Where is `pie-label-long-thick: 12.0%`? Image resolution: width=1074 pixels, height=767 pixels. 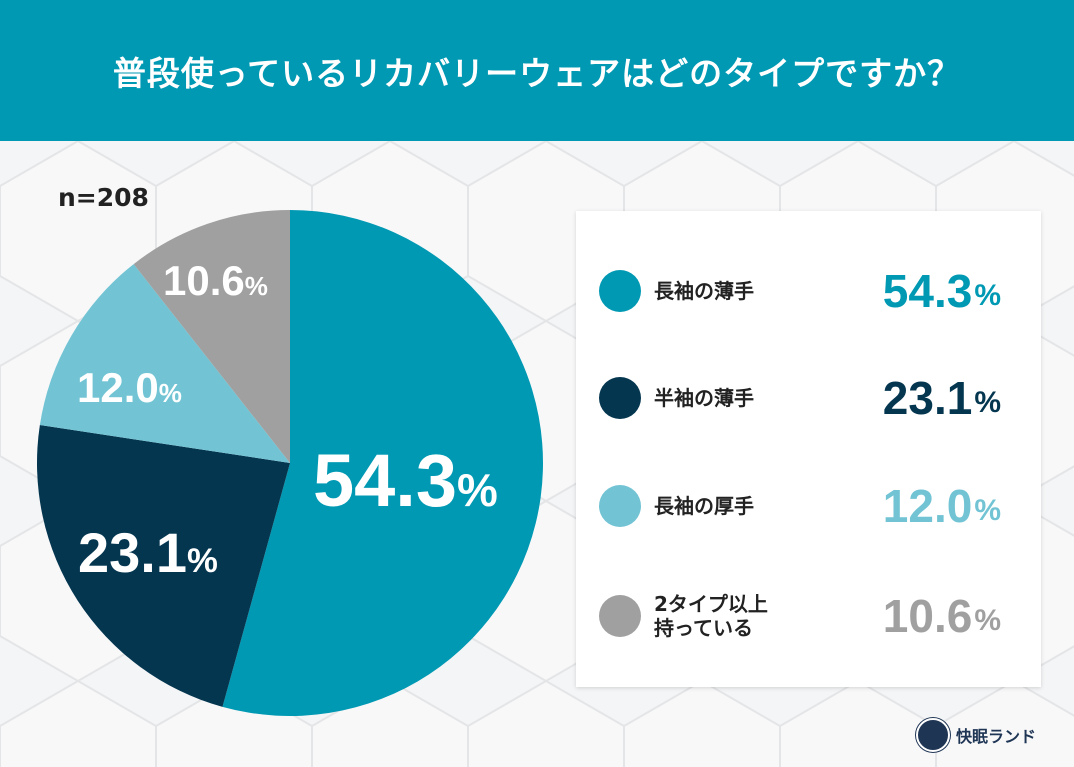 pie-label-long-thick: 12.0% is located at coordinates (129, 387).